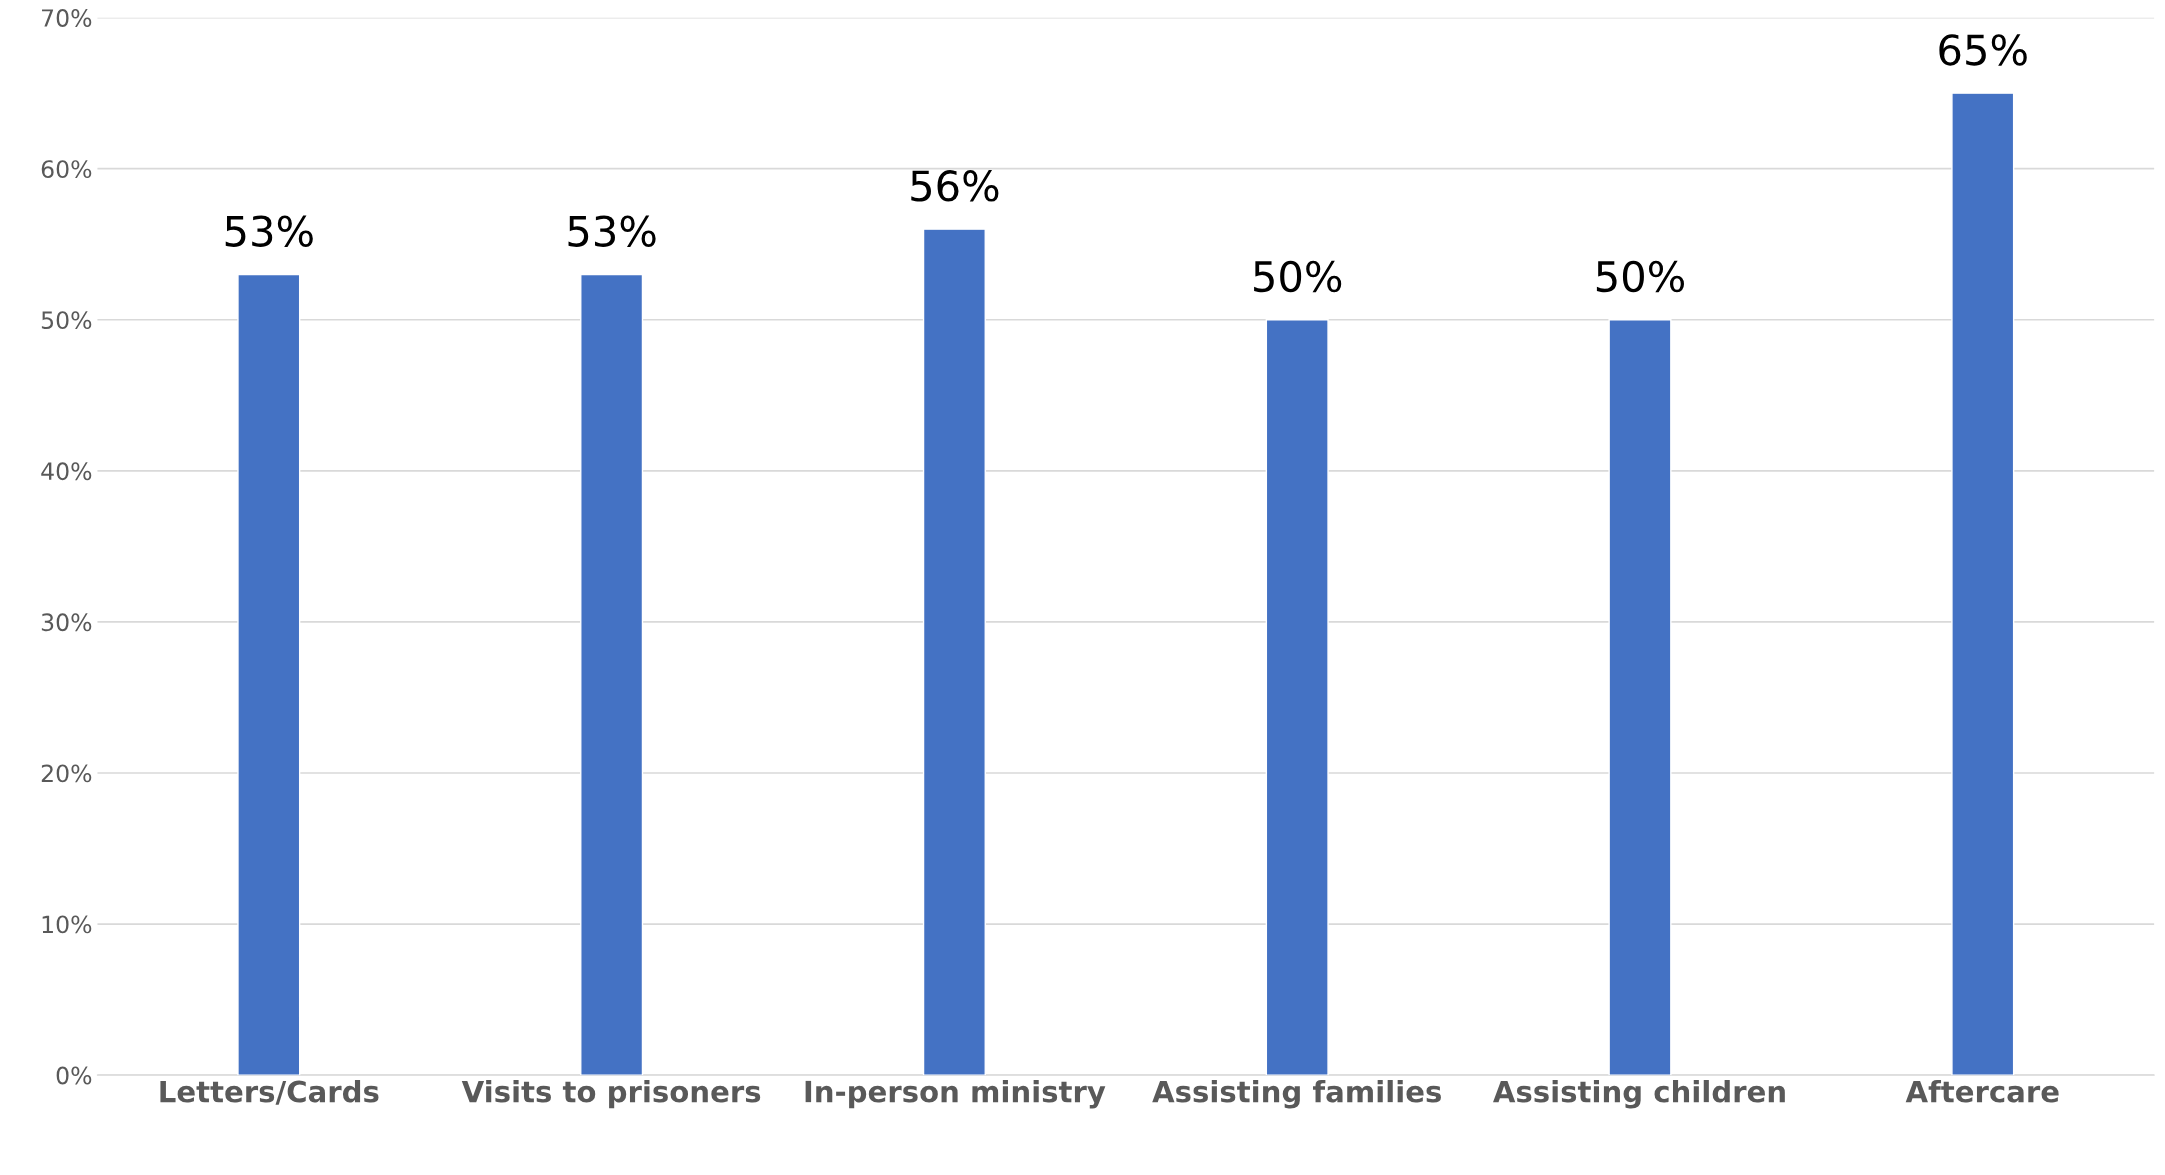 This screenshot has width=2165, height=1175. What do you see at coordinates (611, 1094) in the screenshot?
I see `x-tick-label: Visits to prisoners` at bounding box center [611, 1094].